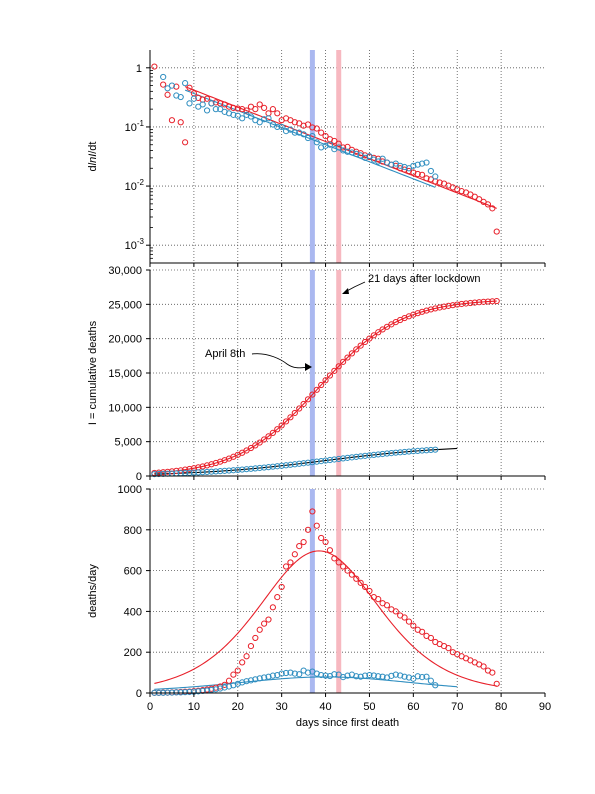  What do you see at coordinates (238, 707) in the screenshot?
I see `x-tick-label: 20` at bounding box center [238, 707].